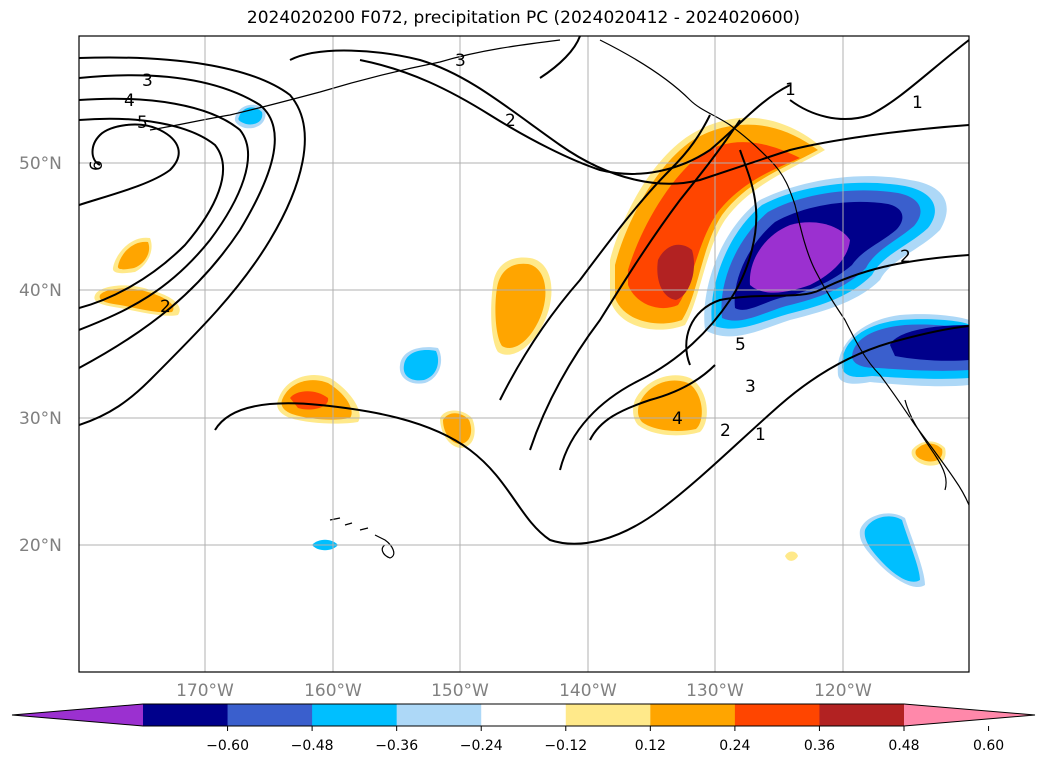 This screenshot has width=1047, height=765. Describe the element at coordinates (40, 546) in the screenshot. I see `lat-label: 20°N` at that location.